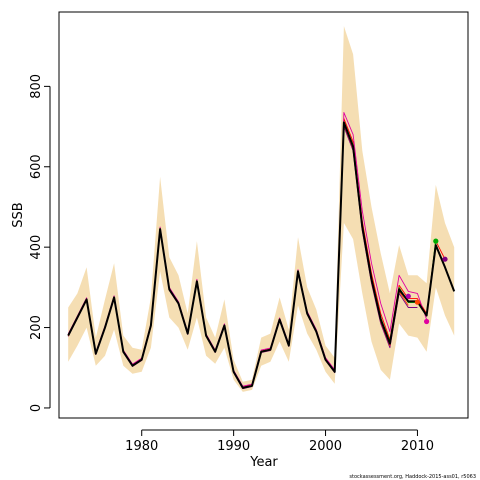 This screenshot has height=480, width=480. What do you see at coordinates (263, 462) in the screenshot?
I see `x-axis-label: Year` at bounding box center [263, 462].